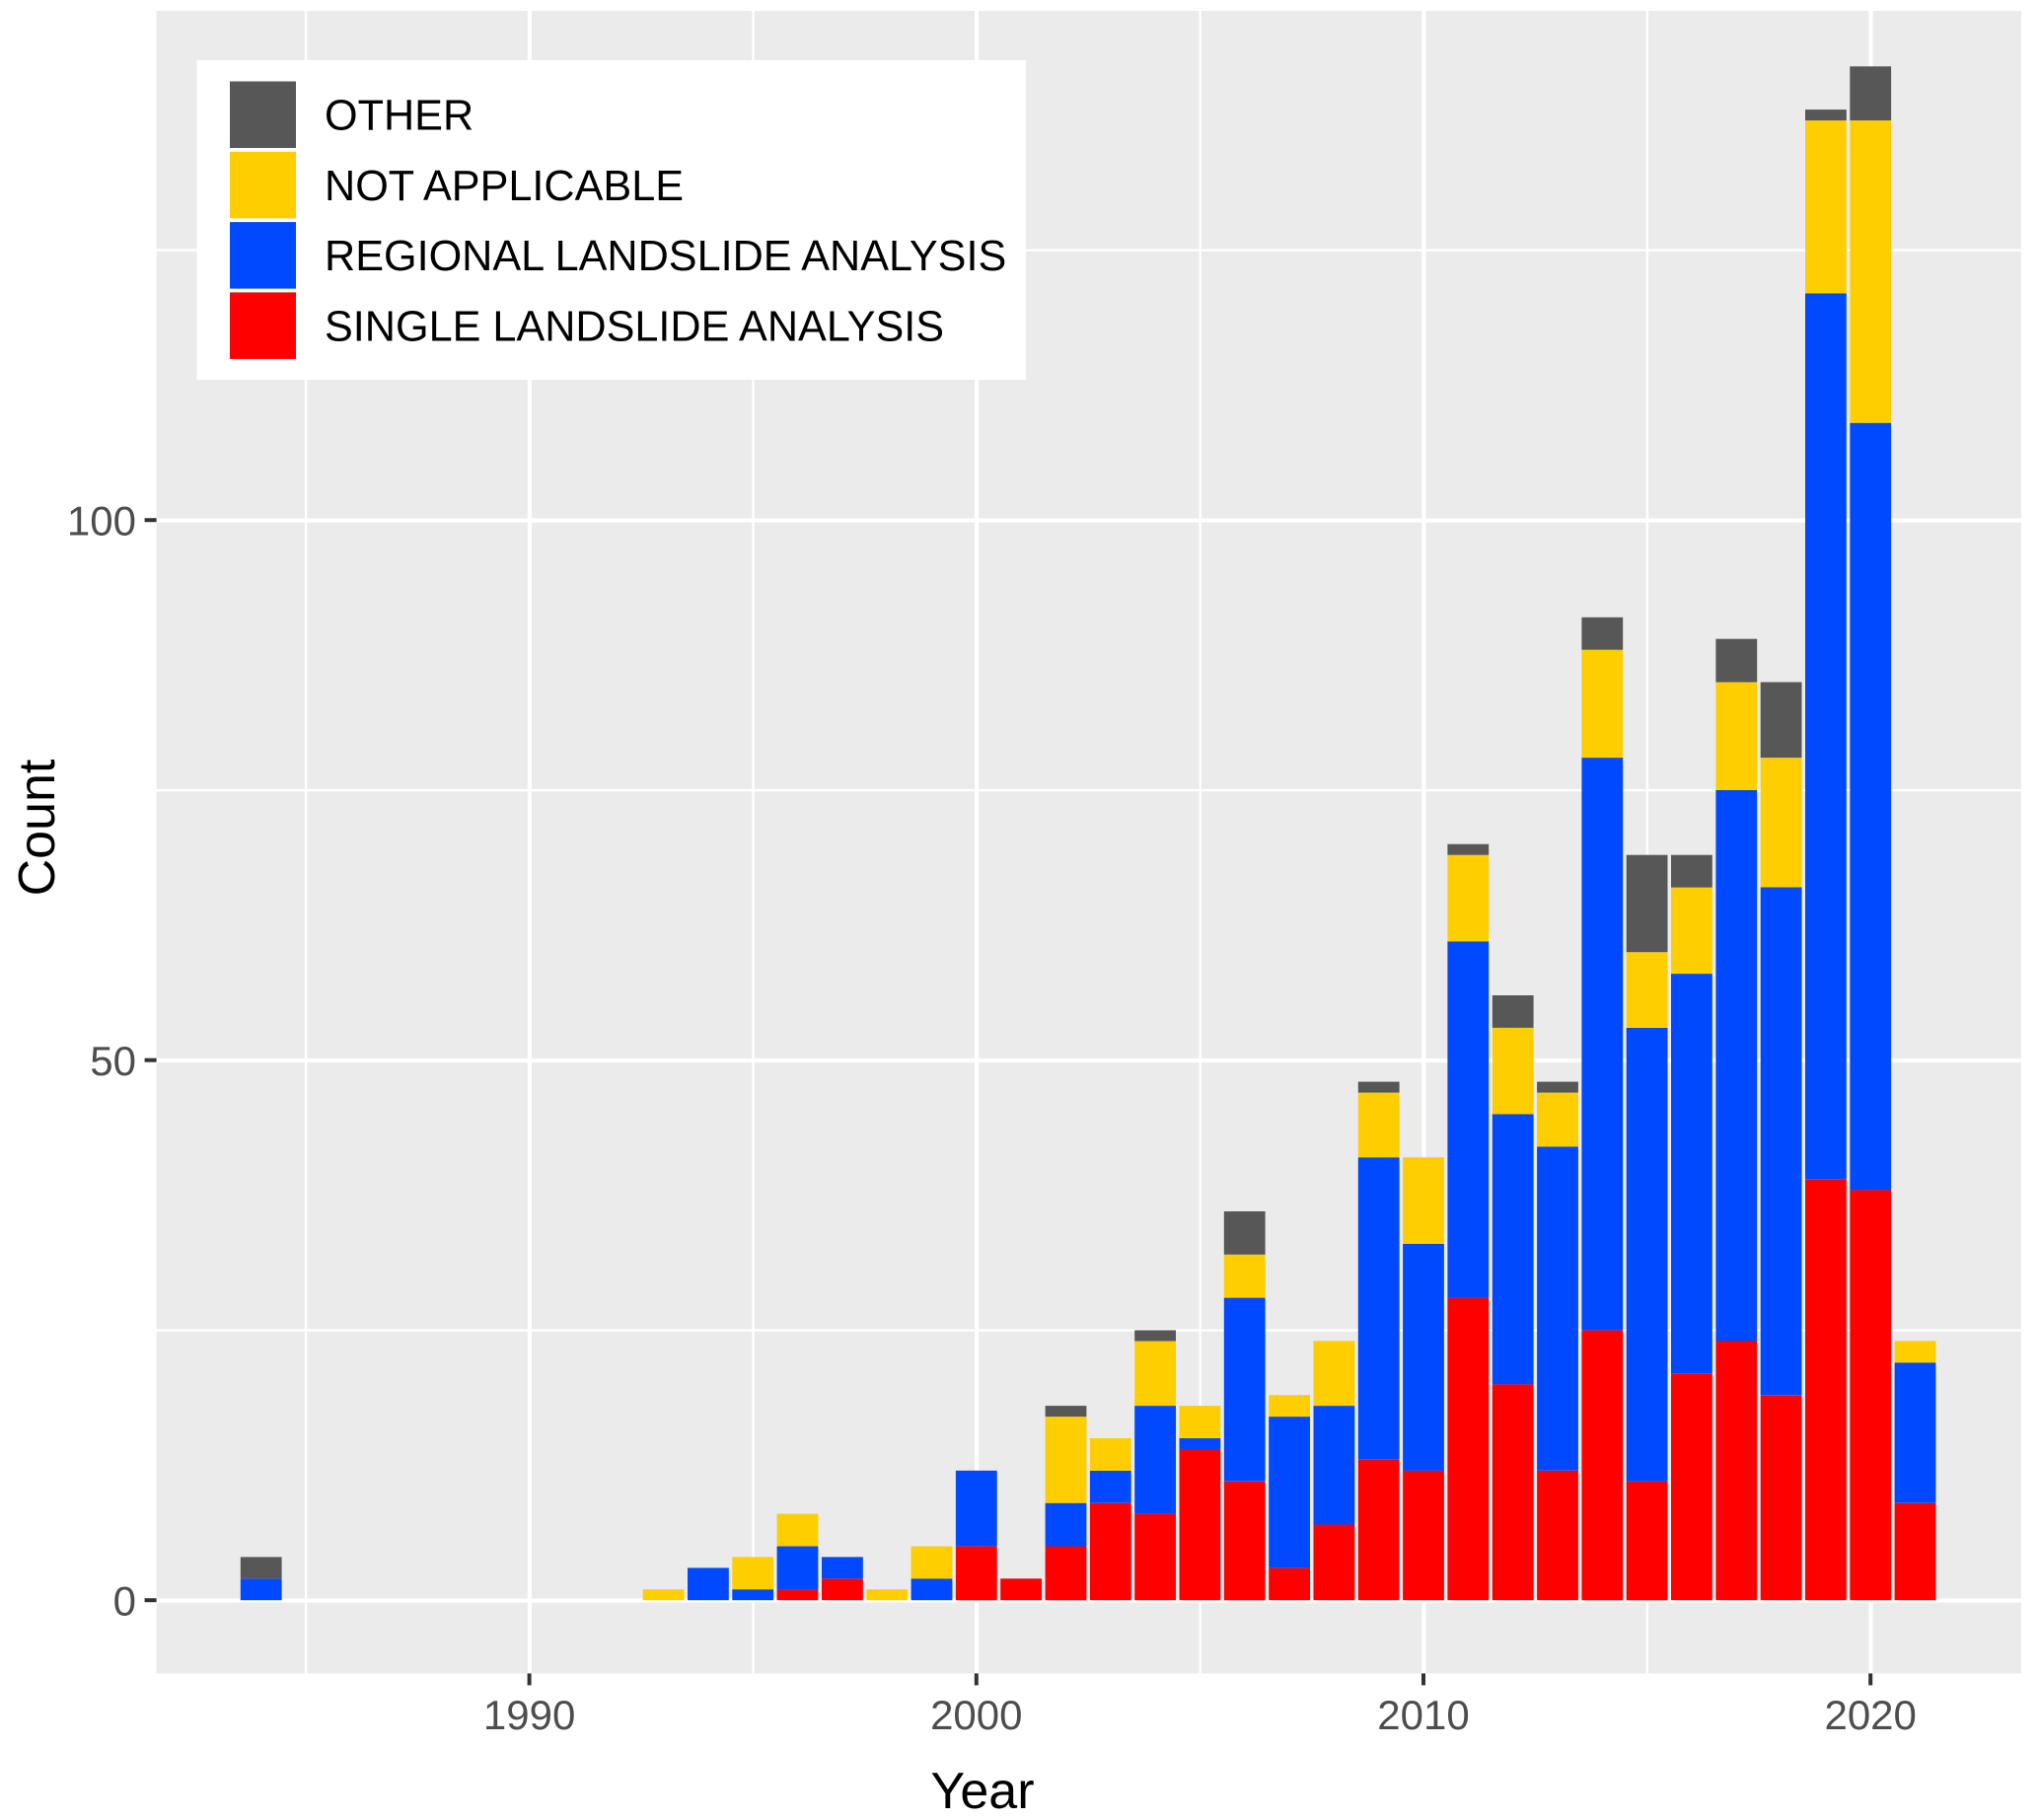  I want to click on svg-text: 50, so click(113, 1061).